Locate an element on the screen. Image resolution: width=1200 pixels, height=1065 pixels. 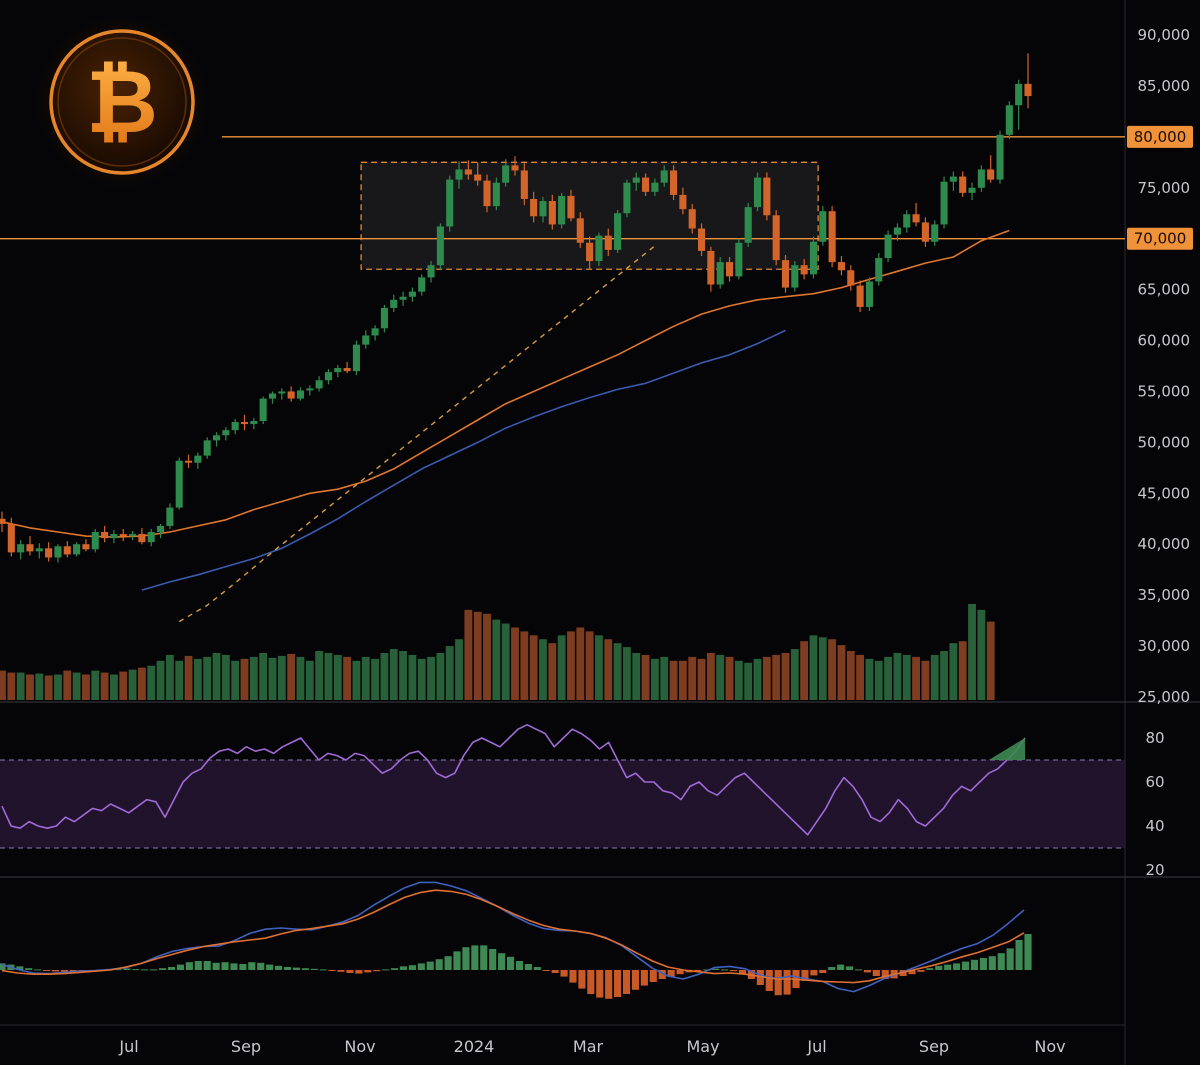
price-tick-label: 75,000 is located at coordinates (1164, 188).